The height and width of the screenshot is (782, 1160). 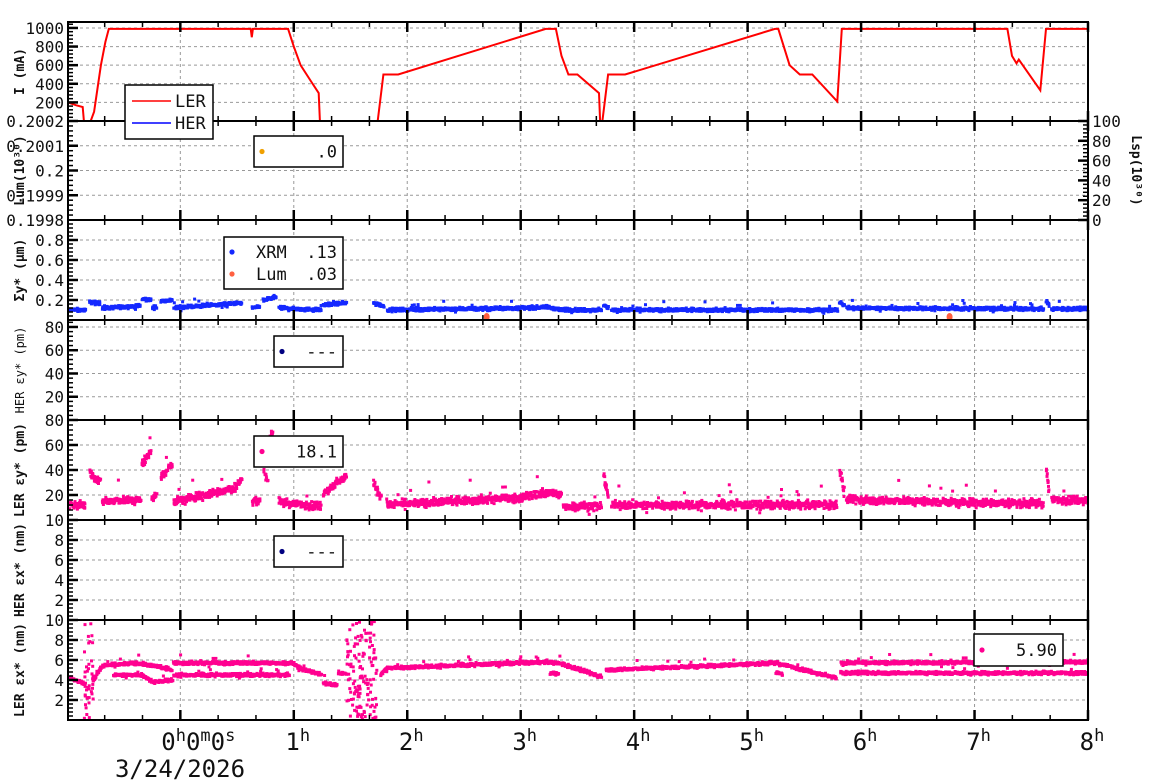 I want to click on panel-current-marks, so click(x=578, y=74).